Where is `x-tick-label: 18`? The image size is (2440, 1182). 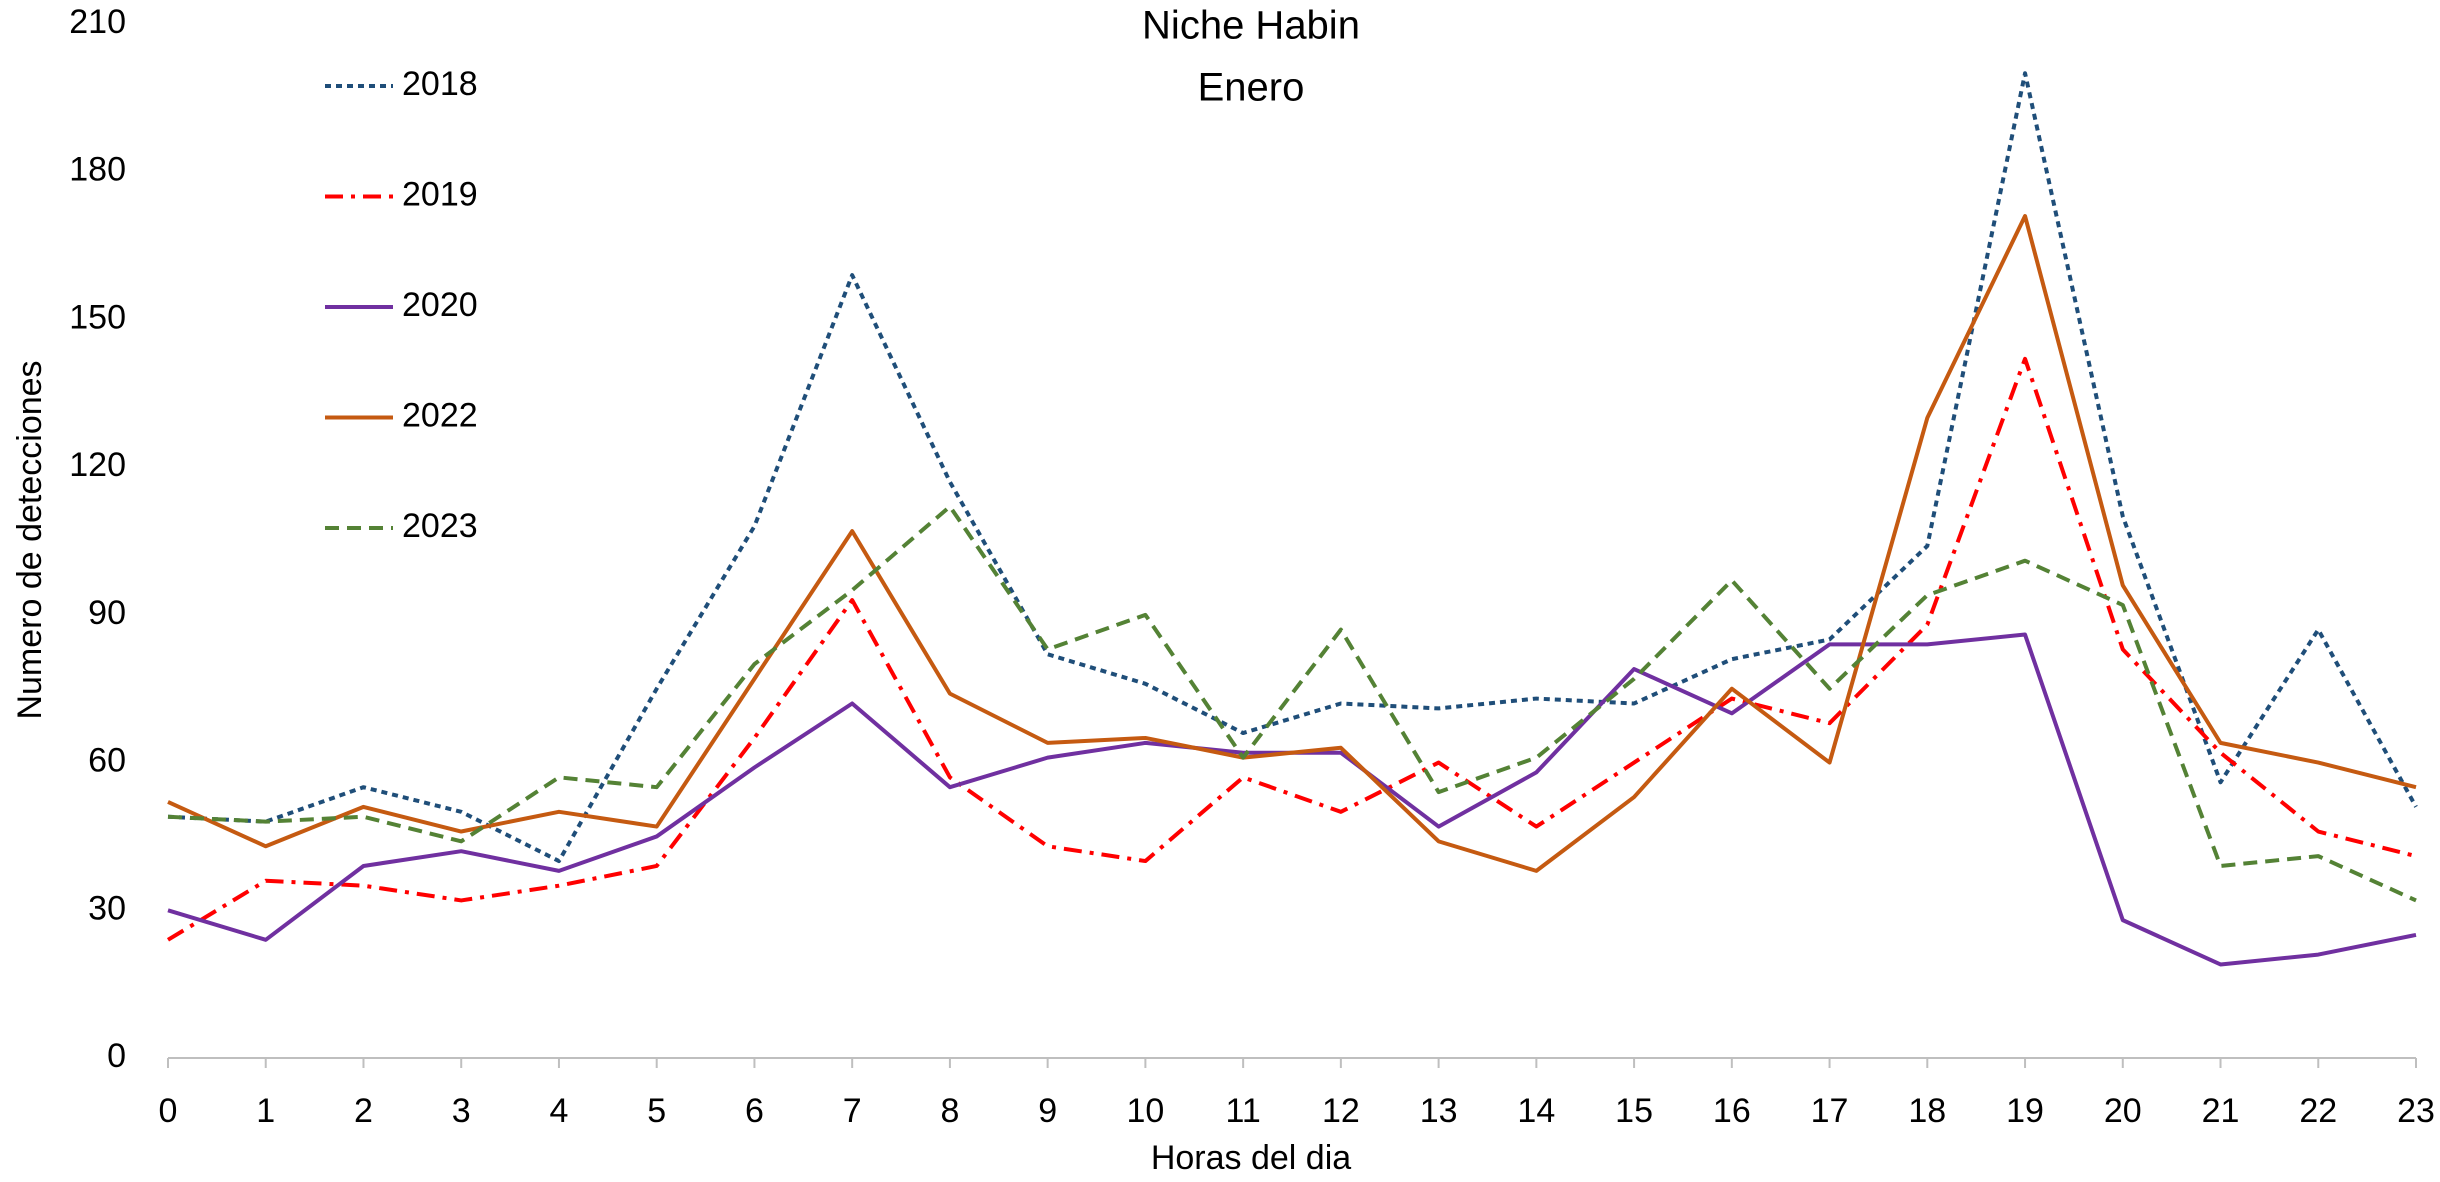 x-tick-label: 18 is located at coordinates (1927, 1111).